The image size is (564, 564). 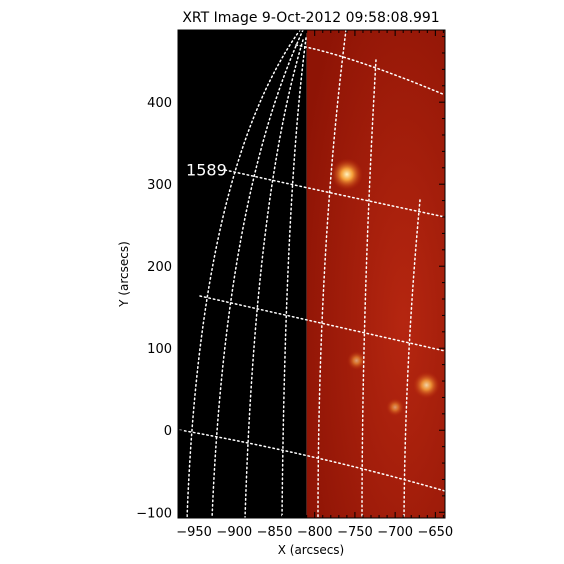 I want to click on x-tick-label: −950, so click(x=194, y=532).